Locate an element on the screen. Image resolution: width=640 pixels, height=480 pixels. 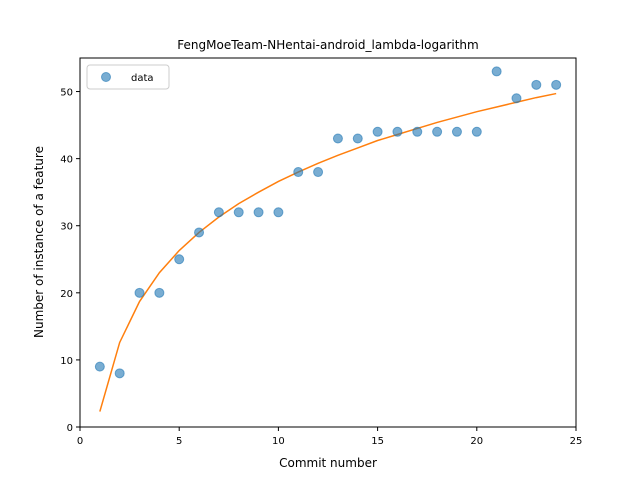
x-tick-label: 25 is located at coordinates (576, 441).